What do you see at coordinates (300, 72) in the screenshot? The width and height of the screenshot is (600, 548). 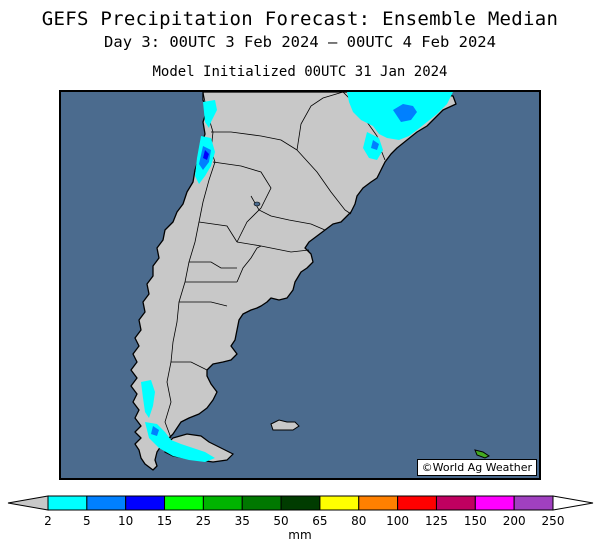 I see `model-init-time: Model Initialized 00UTC 31 Jan 2024` at bounding box center [300, 72].